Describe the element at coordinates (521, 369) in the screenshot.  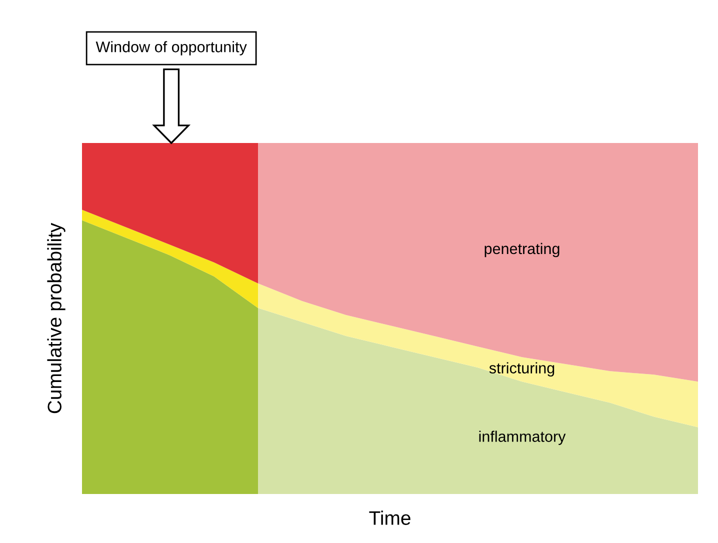
I see `series-label: stricturing` at that location.